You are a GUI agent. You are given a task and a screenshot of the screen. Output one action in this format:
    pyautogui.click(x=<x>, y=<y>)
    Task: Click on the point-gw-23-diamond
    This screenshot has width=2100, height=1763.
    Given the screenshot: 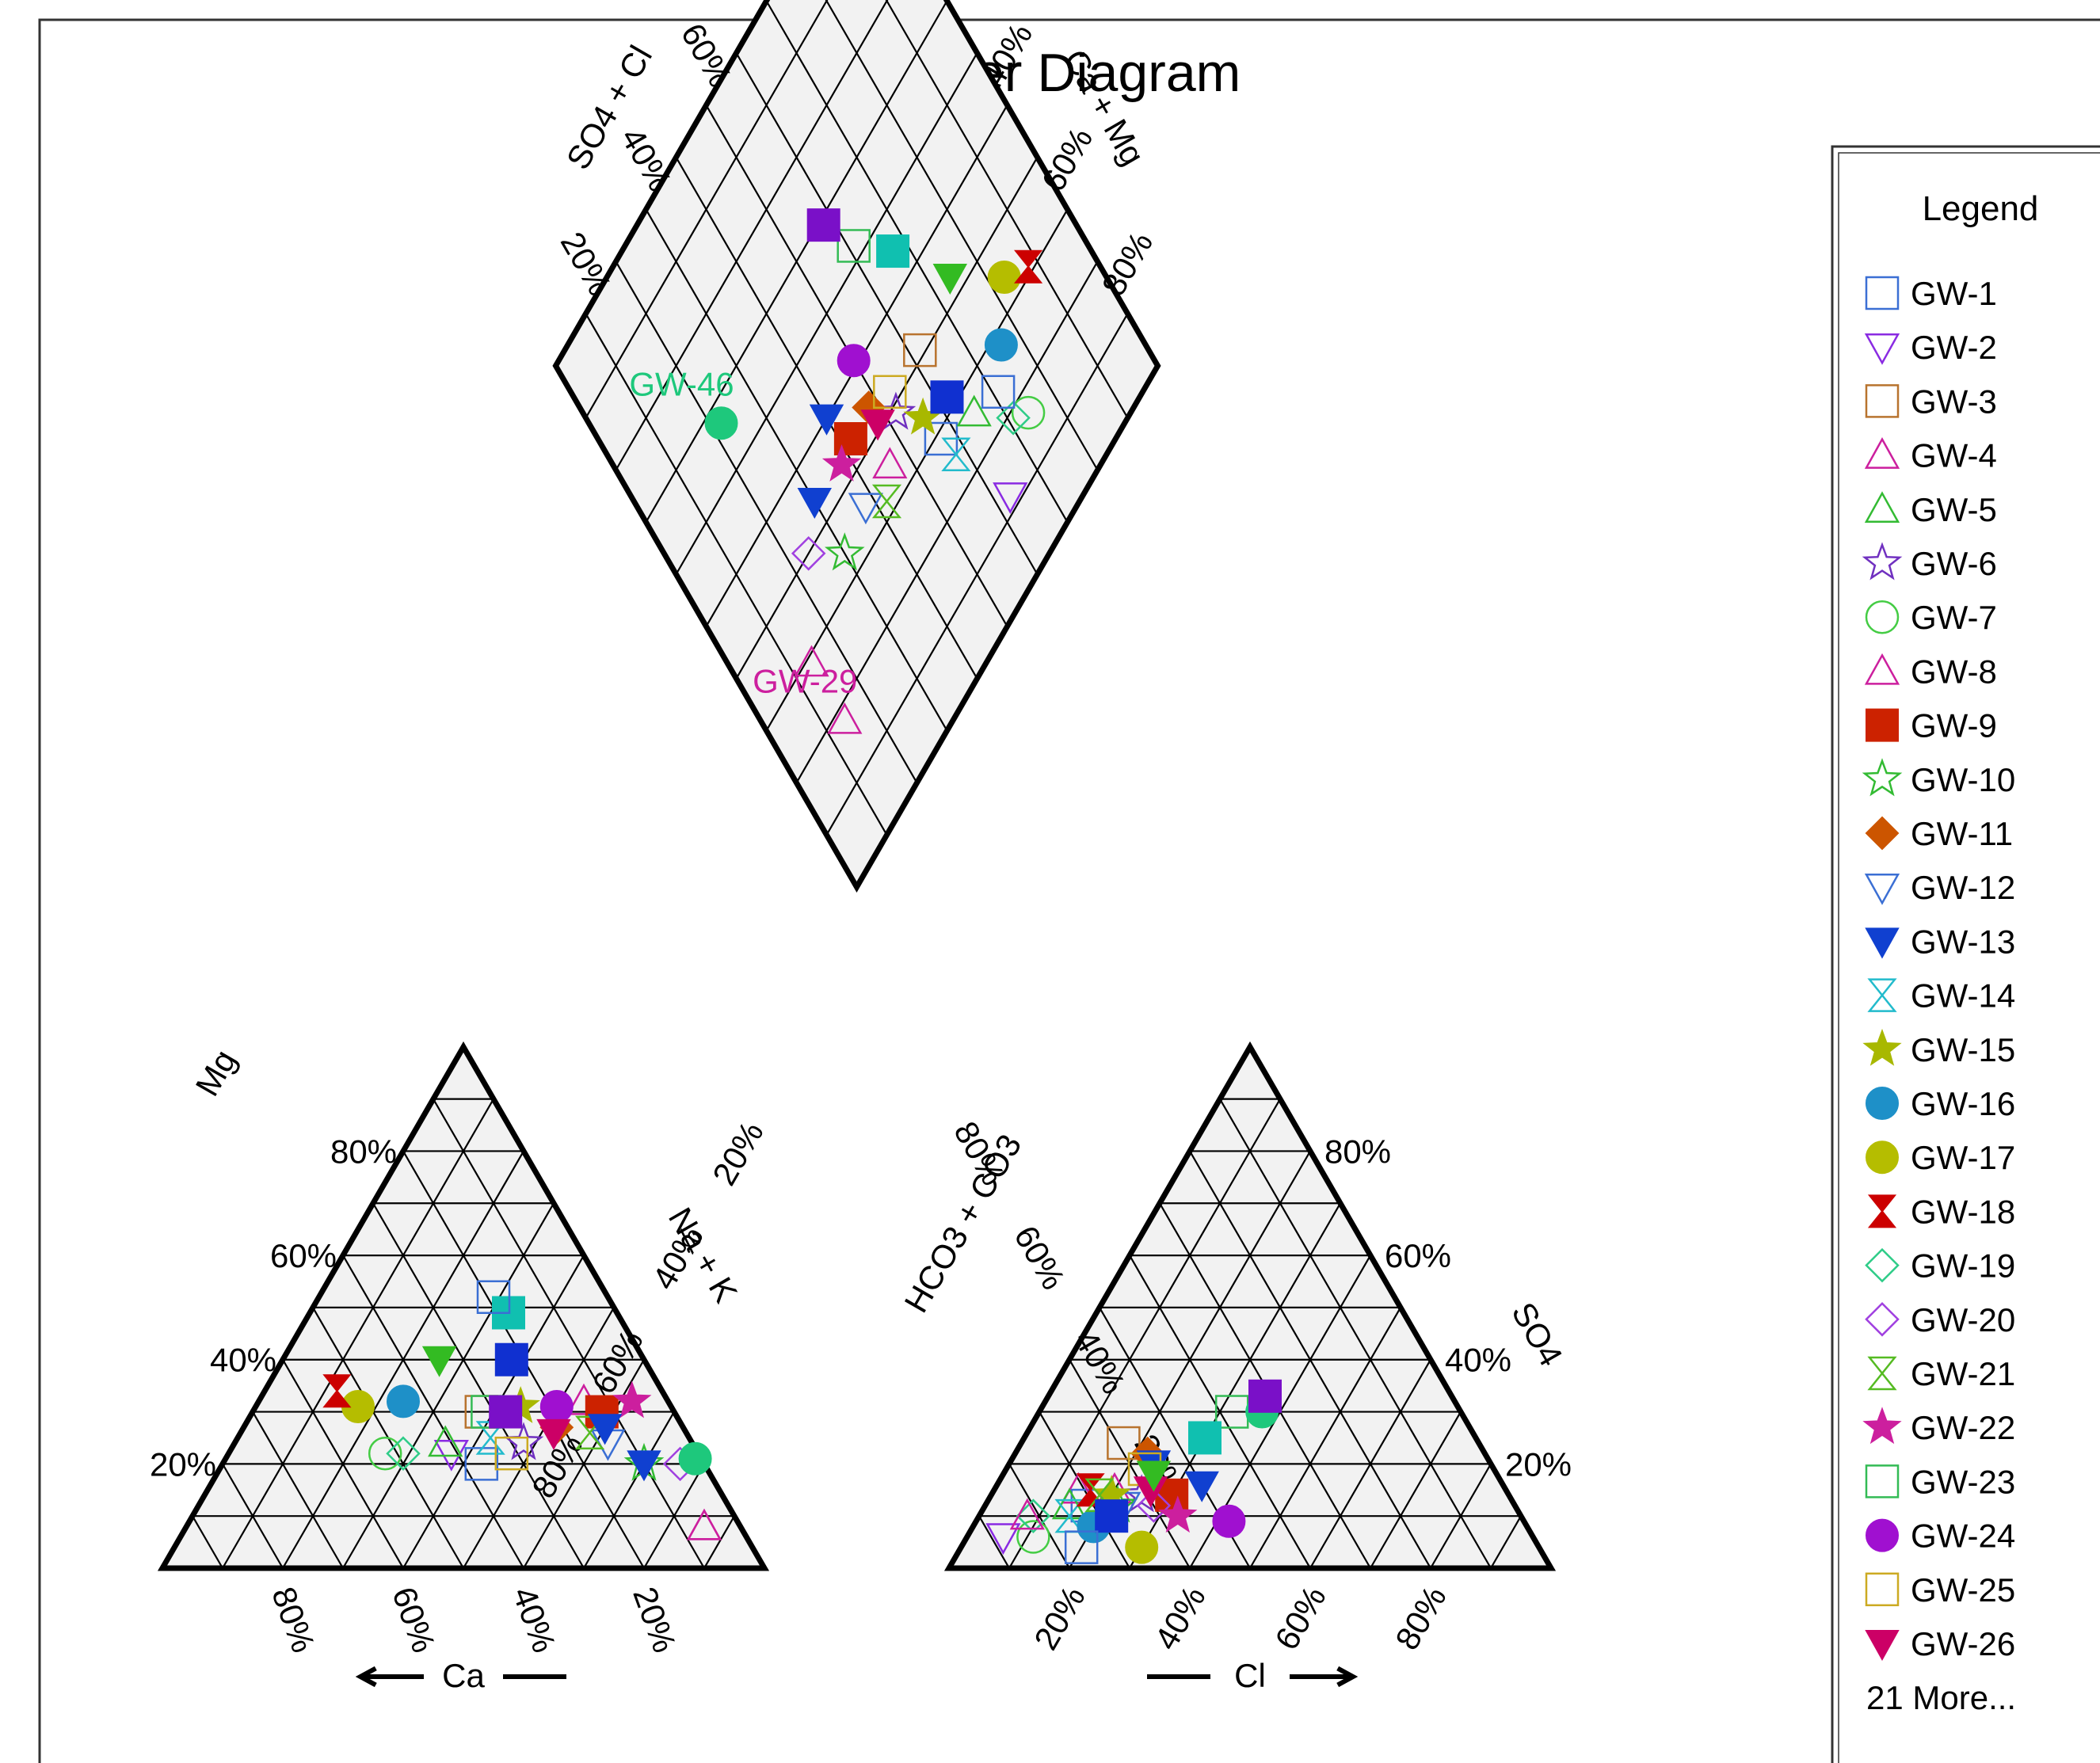 What is the action you would take?
    pyautogui.click(x=854, y=246)
    